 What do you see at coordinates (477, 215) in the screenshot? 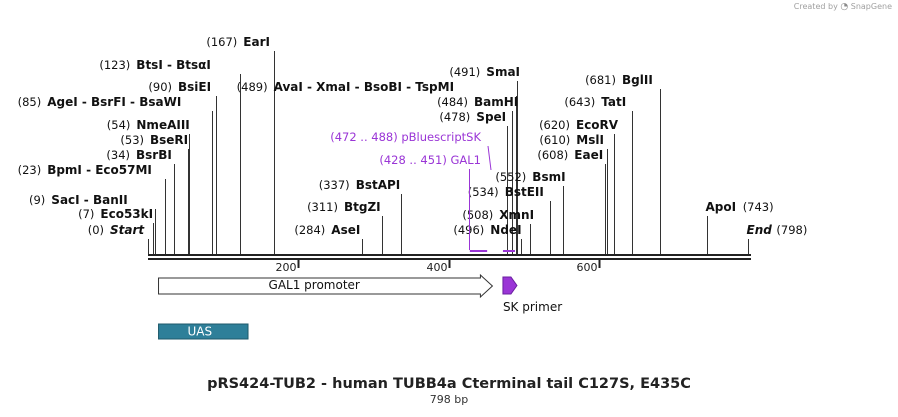
I see `site-position: (508)` at bounding box center [477, 215].